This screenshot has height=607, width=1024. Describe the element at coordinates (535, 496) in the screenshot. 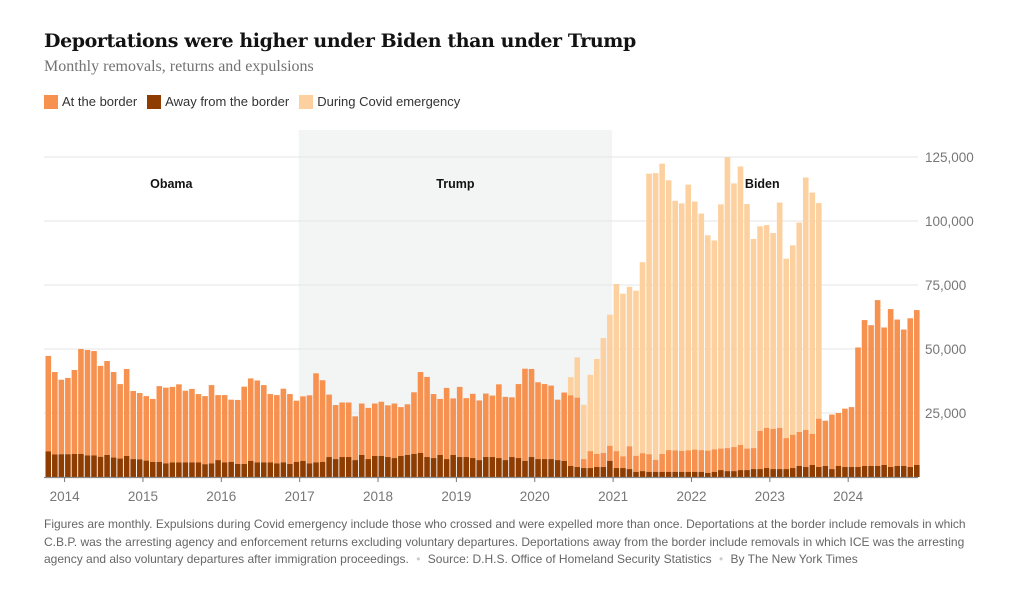

I see `x-tick-label: 2020` at that location.